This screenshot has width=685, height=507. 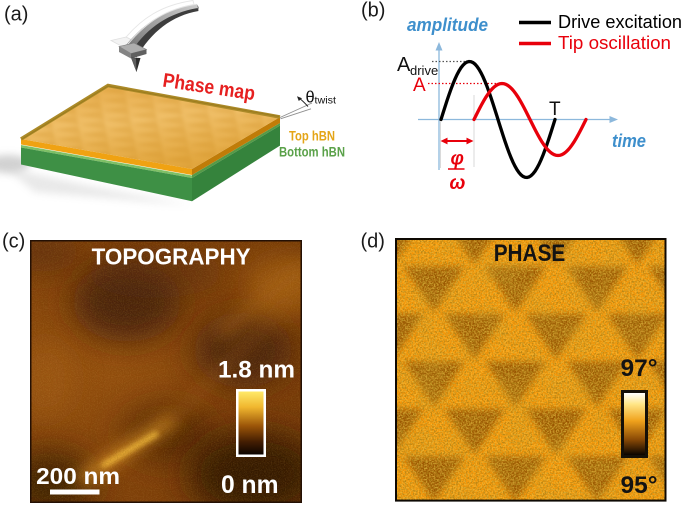 I want to click on svg-text: Top hBN, so click(x=312, y=136).